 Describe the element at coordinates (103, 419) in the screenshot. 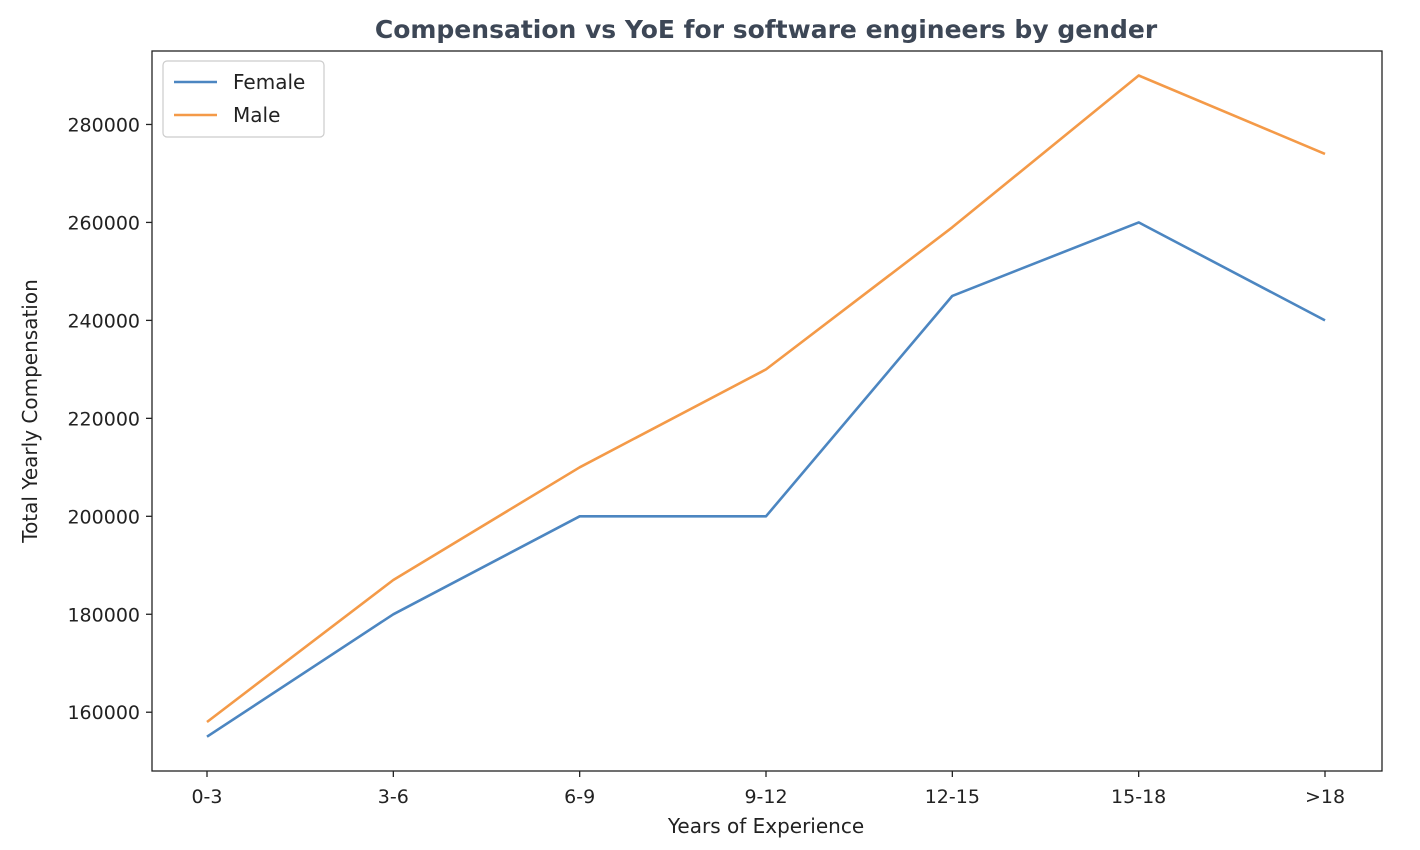

I see `y-tick-label: 220000` at that location.